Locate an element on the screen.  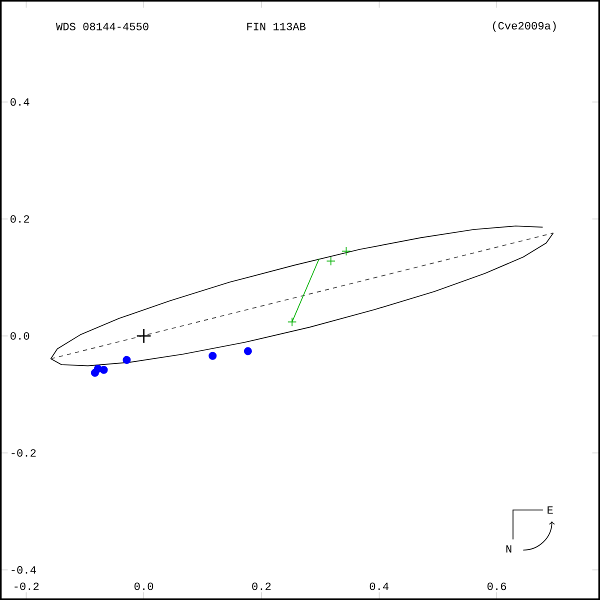
annotation: N is located at coordinates (509, 549).